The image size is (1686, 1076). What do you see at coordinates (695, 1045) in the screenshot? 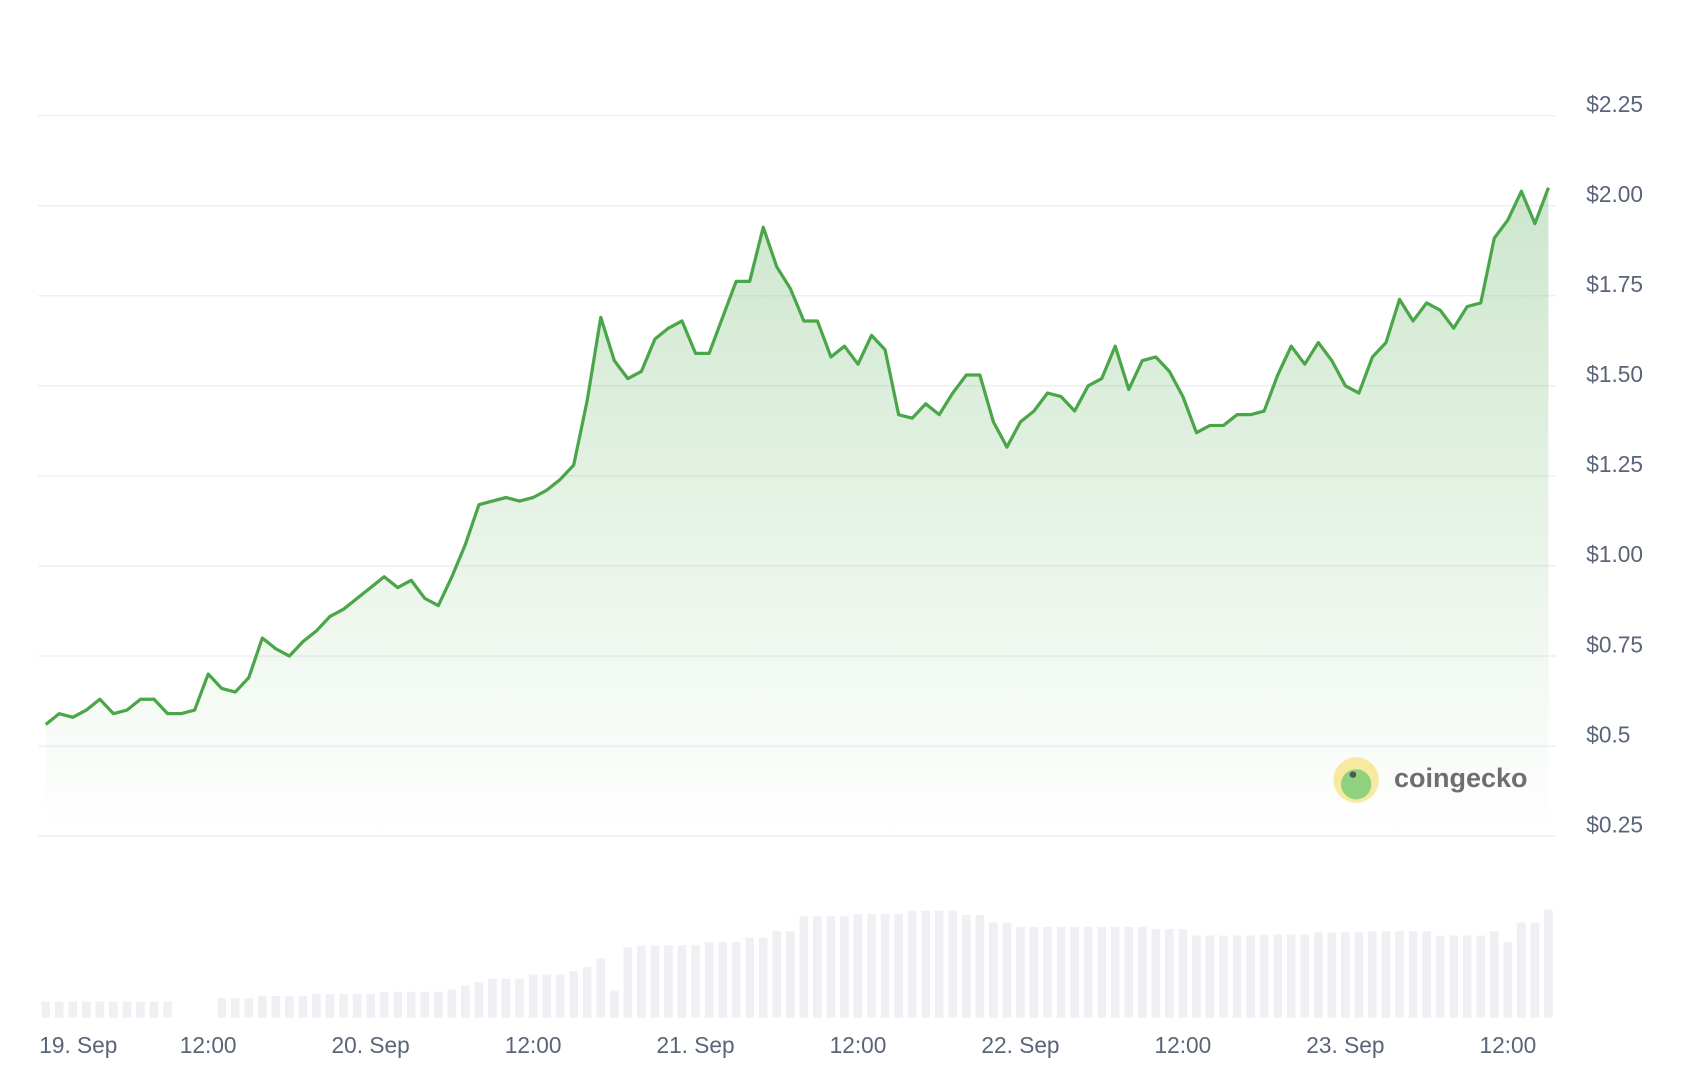
I see `x-tick-label: 21. Sep` at bounding box center [695, 1045].